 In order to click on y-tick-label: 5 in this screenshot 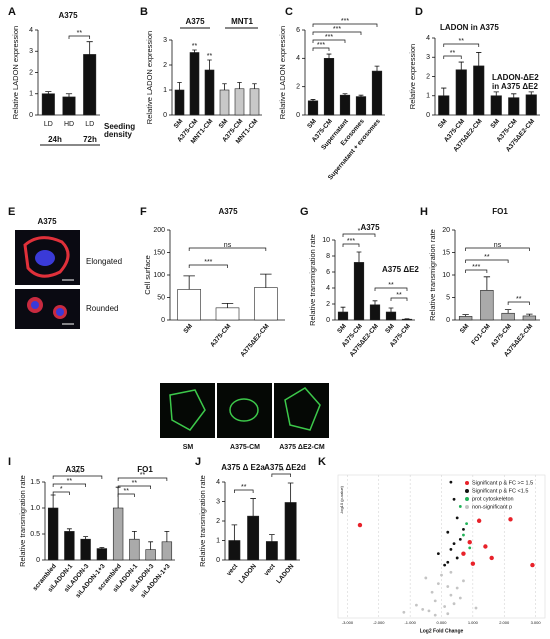, I will do `click(448, 297)`.